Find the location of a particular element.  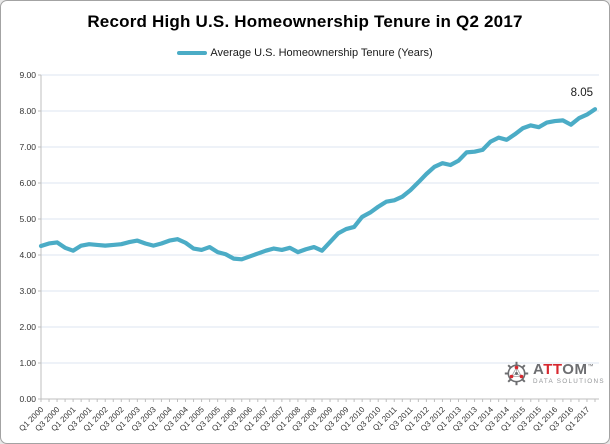

y-axis-tick-label: 5.00 is located at coordinates (27, 219).